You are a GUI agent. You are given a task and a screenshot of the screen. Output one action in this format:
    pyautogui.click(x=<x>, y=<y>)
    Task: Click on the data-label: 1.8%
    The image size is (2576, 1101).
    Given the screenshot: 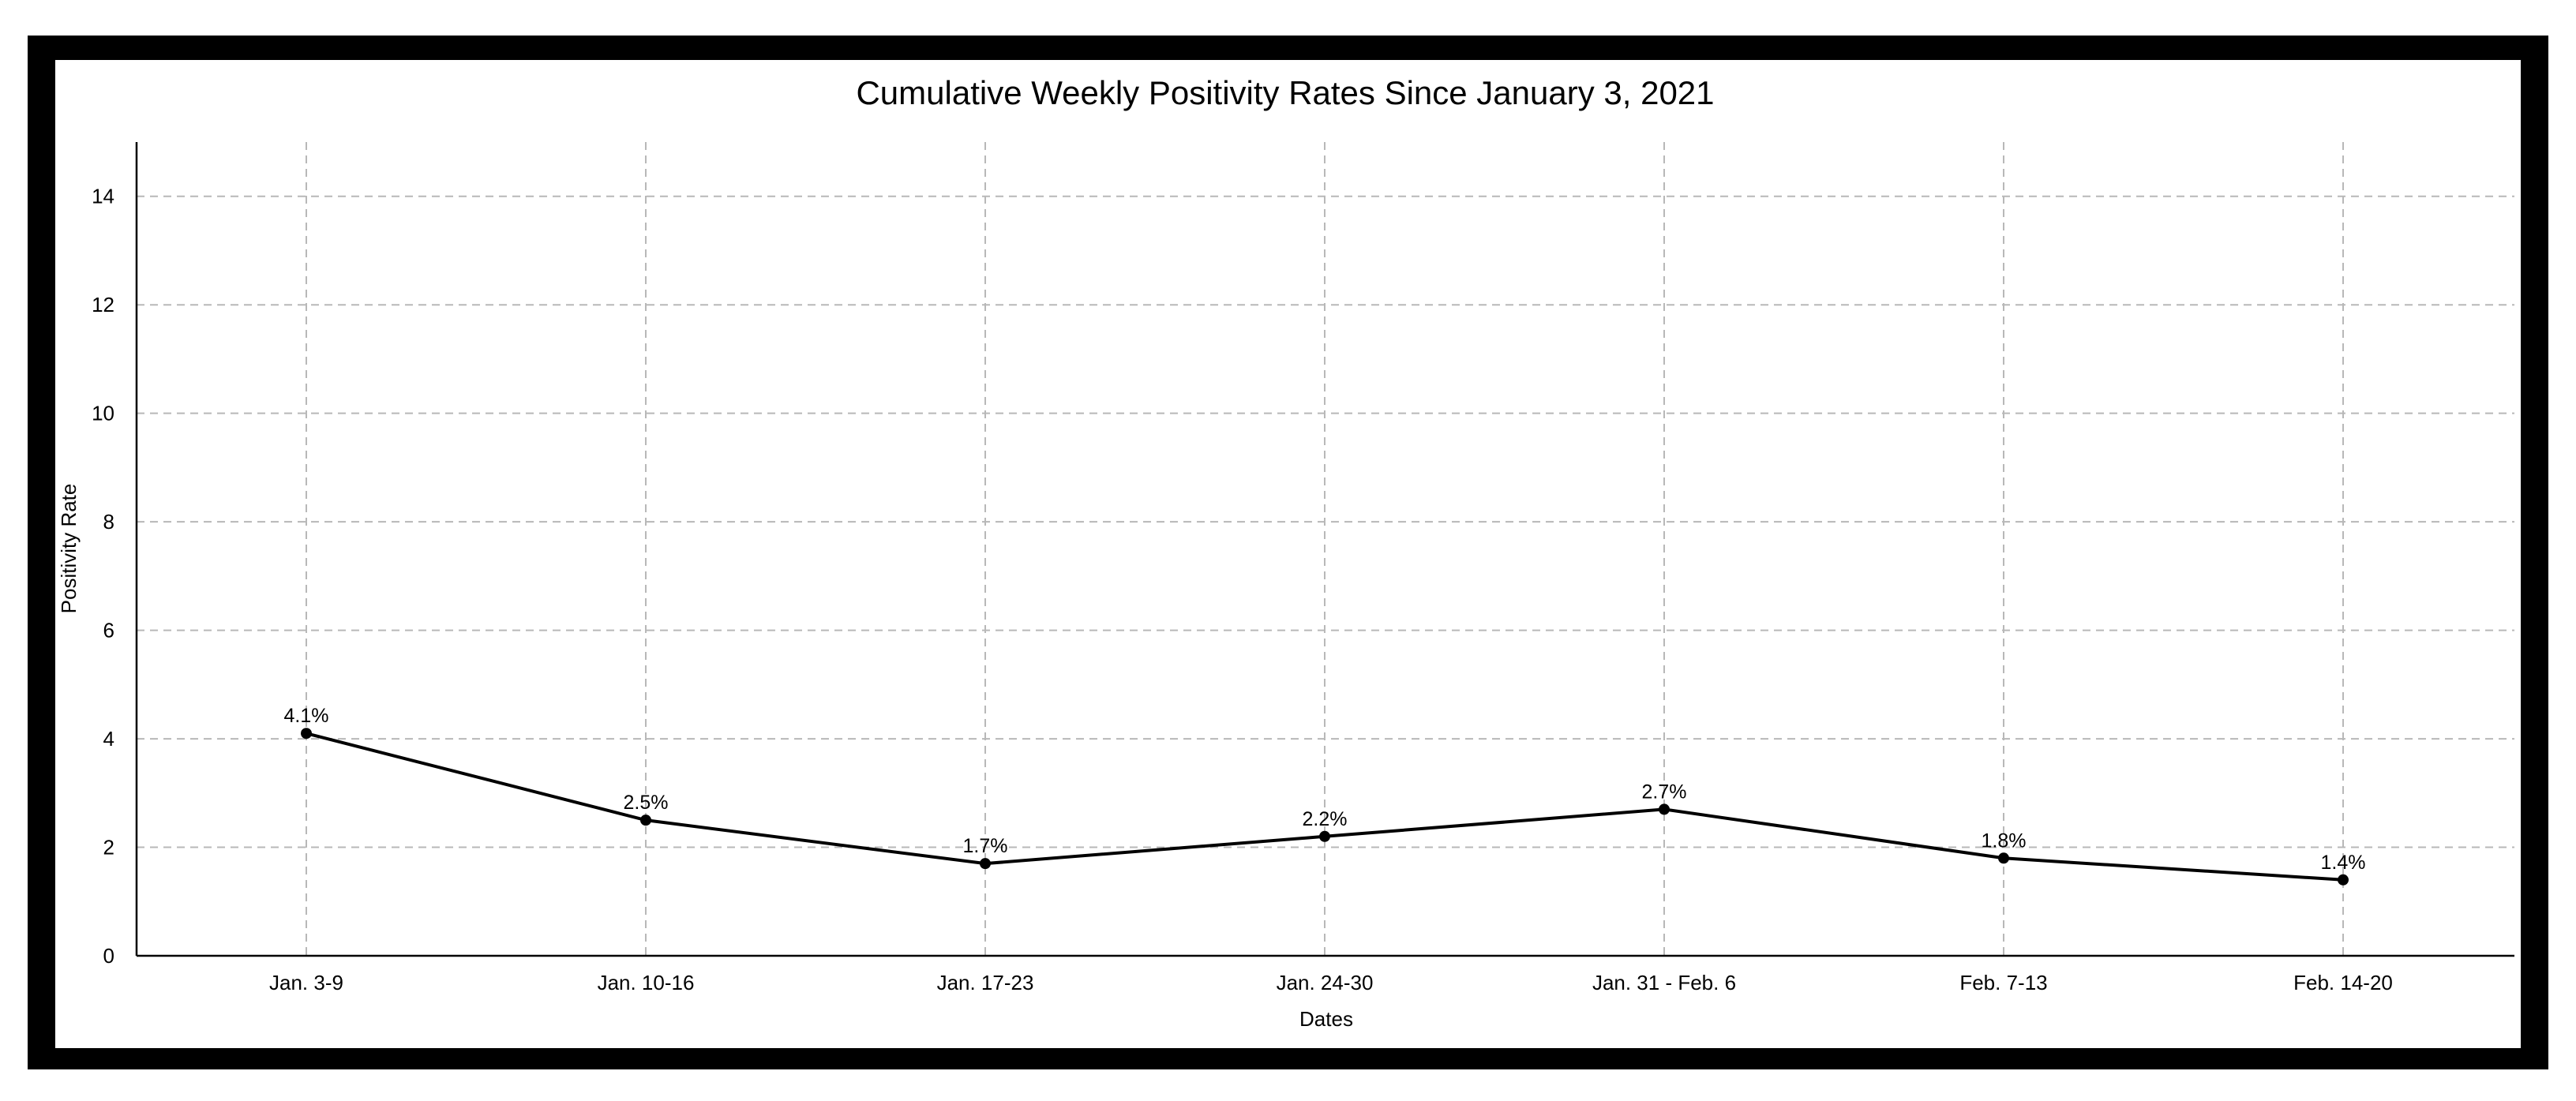 What is the action you would take?
    pyautogui.click(x=2004, y=840)
    